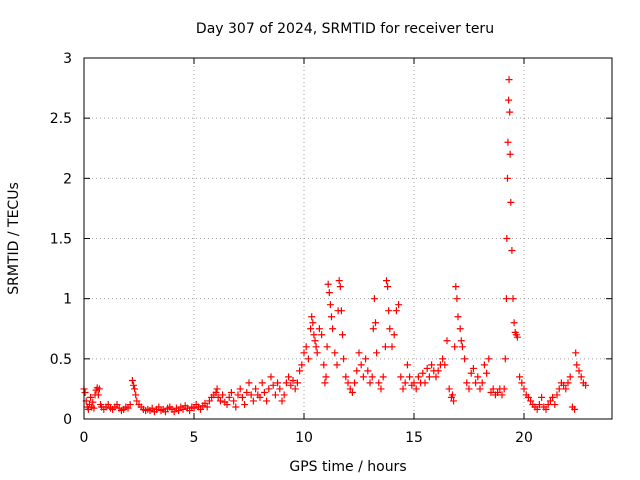 This screenshot has height=480, width=640. Describe the element at coordinates (414, 438) in the screenshot. I see `x-tick-label: 15` at that location.